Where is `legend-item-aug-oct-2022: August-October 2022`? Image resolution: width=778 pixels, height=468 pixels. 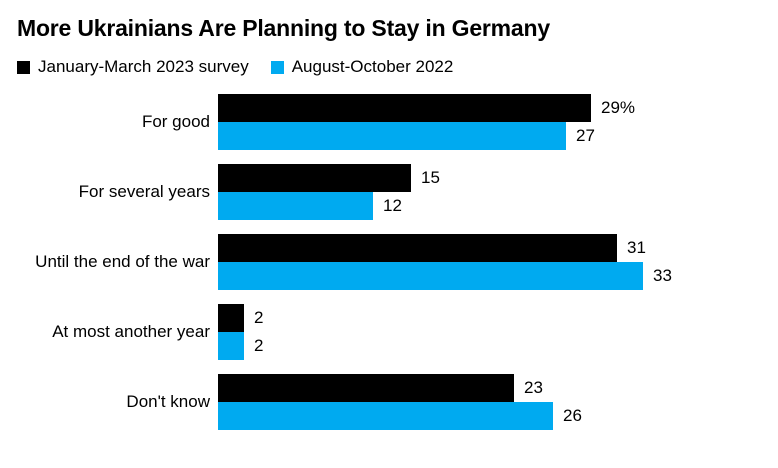
legend-item-aug-oct-2022: August-October 2022 is located at coordinates (362, 67).